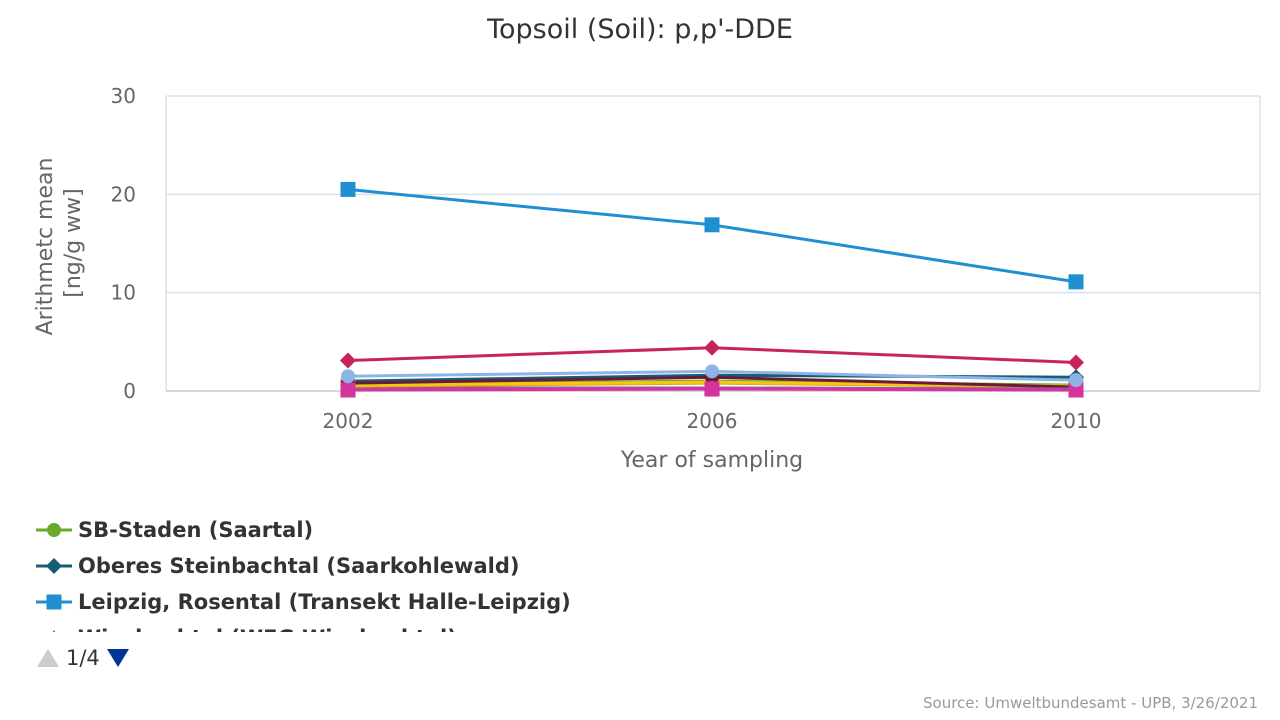  I want to click on legend-square-icon, so click(54, 602).